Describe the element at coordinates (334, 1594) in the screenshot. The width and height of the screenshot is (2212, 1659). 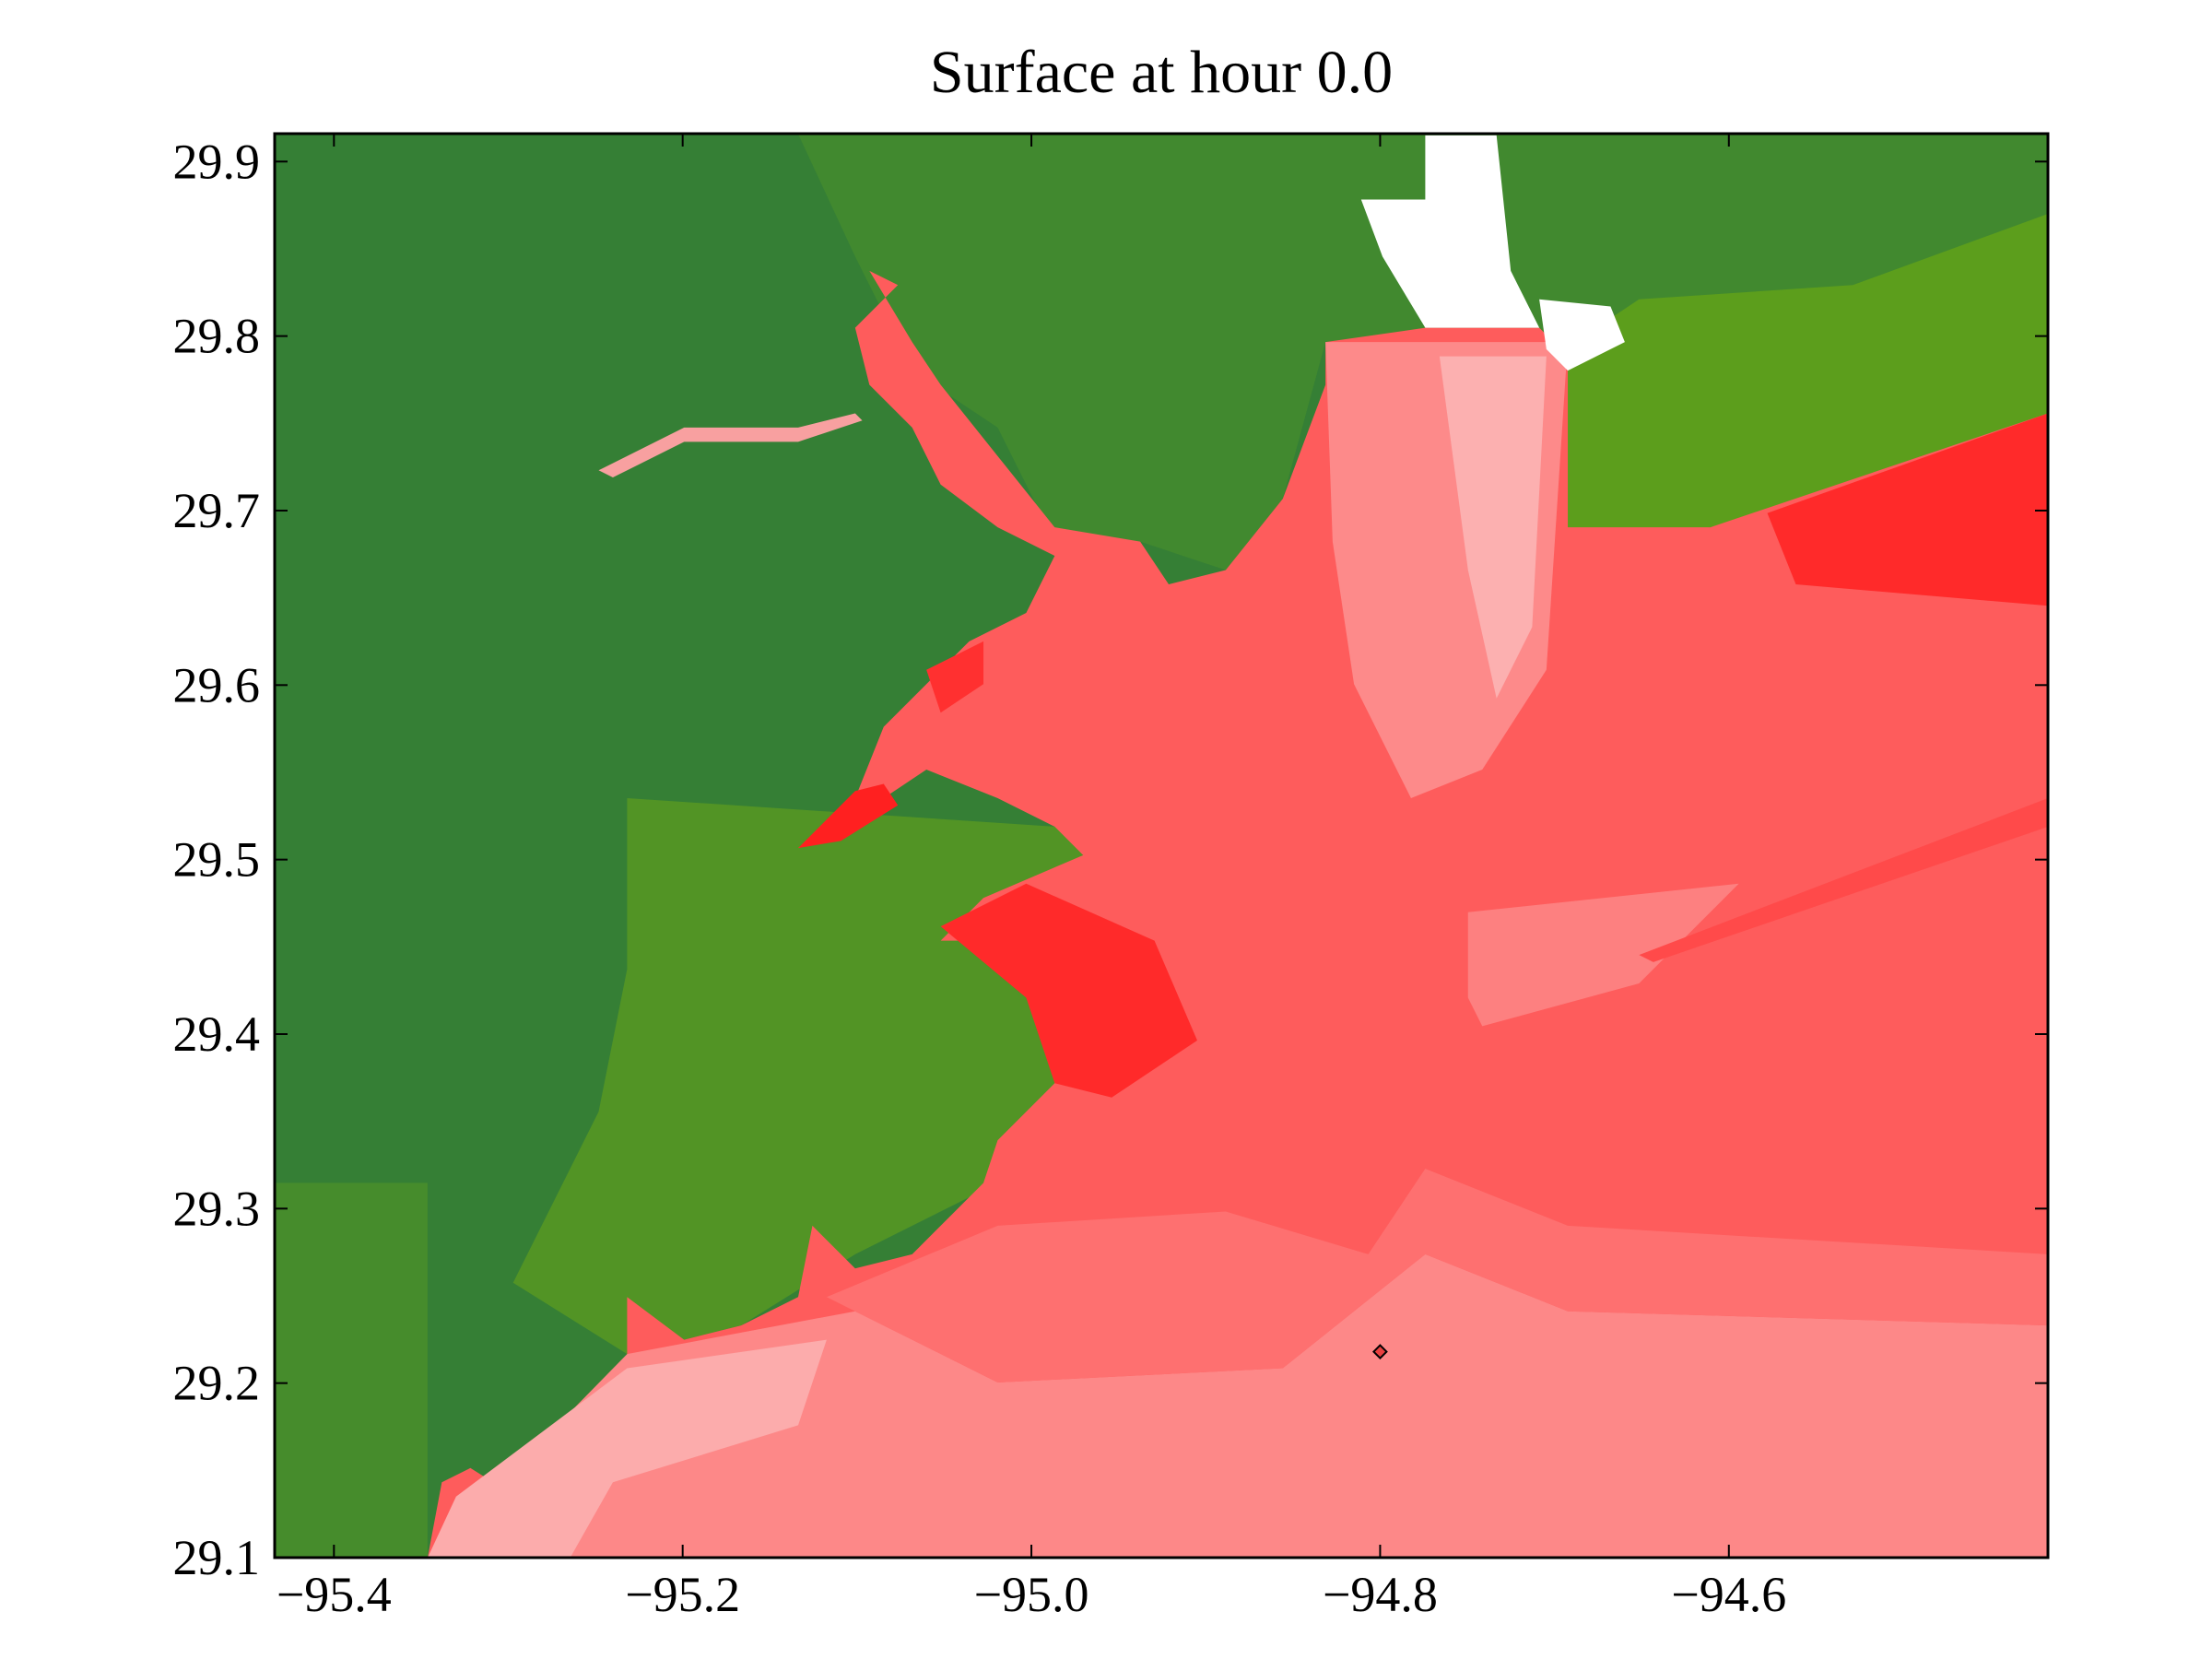
I see `x-tick-label: −95.4` at that location.